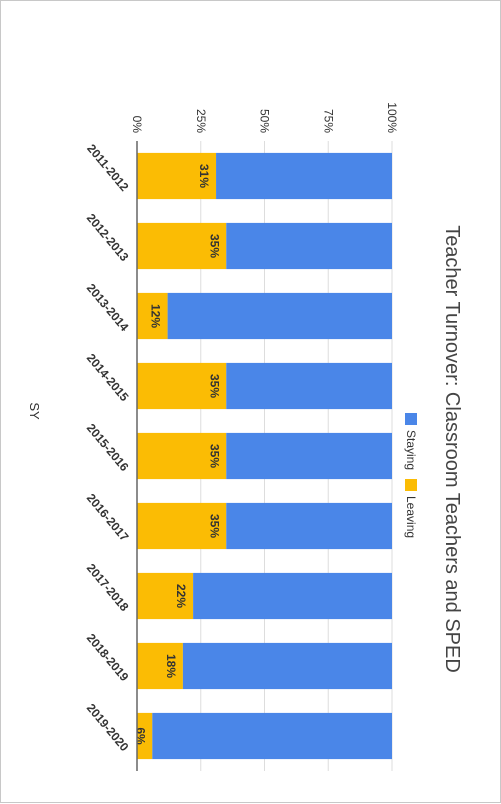 The height and width of the screenshot is (804, 501). Describe the element at coordinates (140, 736) in the screenshot. I see `data-label-leaving: 6%` at that location.